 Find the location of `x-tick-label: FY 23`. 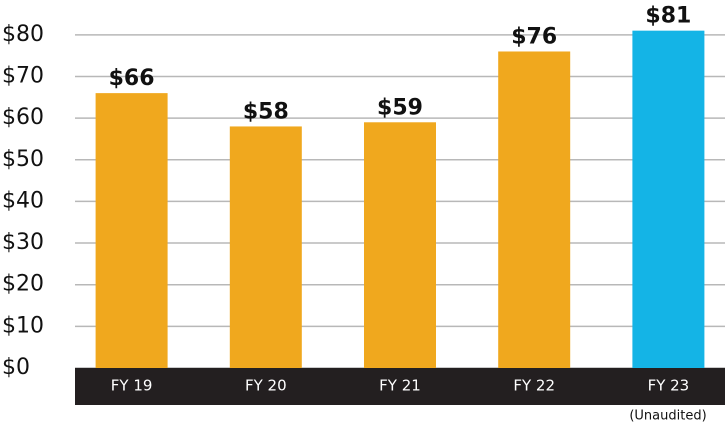

x-tick-label: FY 23 is located at coordinates (669, 386).